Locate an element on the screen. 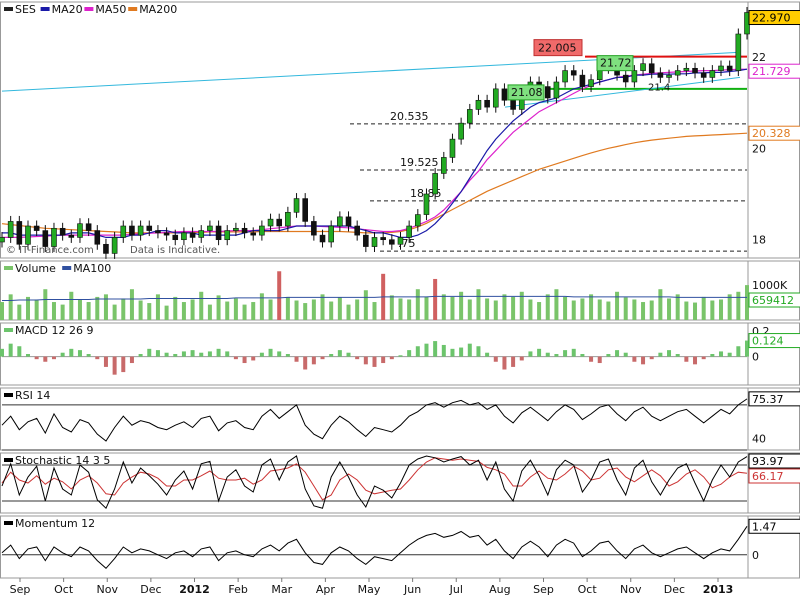  level-label-2: 19.525 is located at coordinates (419, 162).